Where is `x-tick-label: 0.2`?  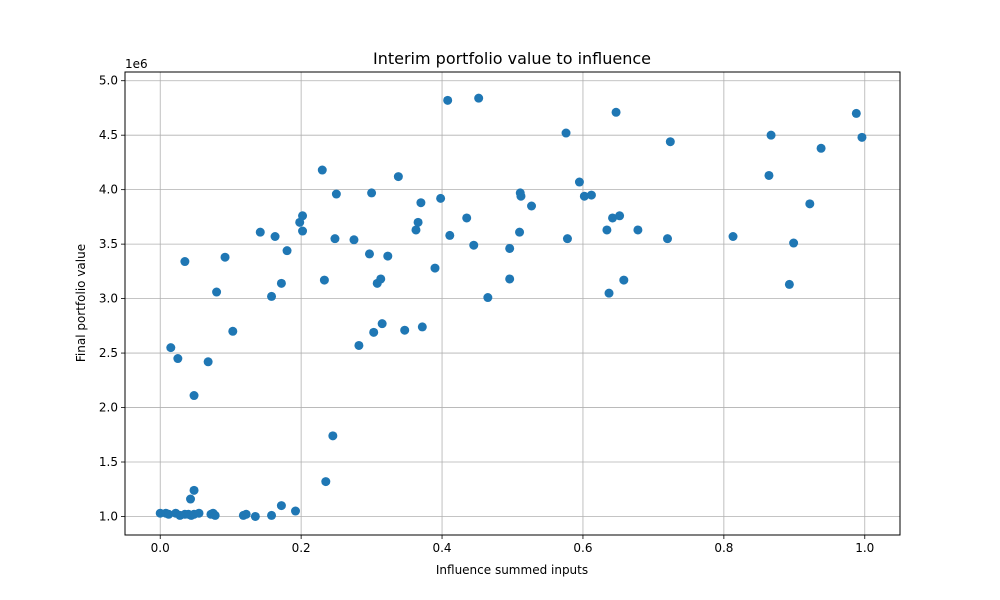 x-tick-label: 0.2 is located at coordinates (301, 548).